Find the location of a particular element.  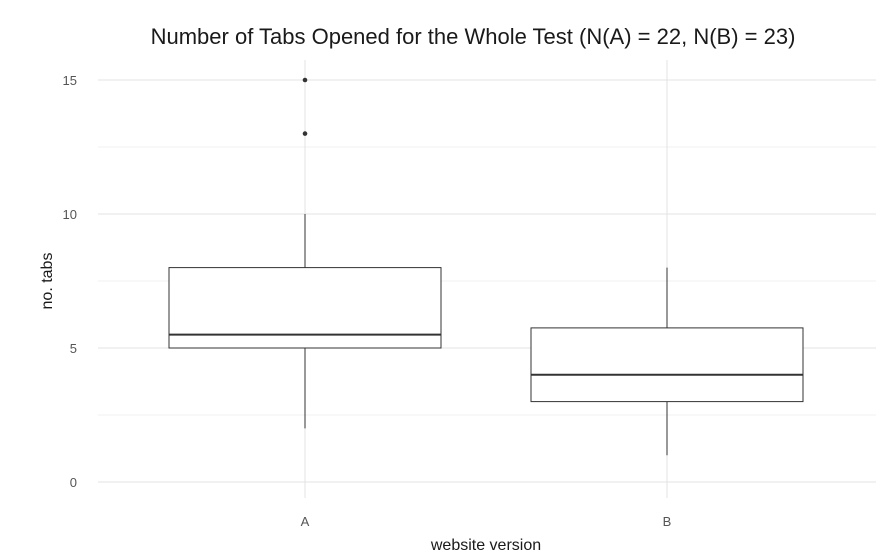

box-A is located at coordinates (305, 308).